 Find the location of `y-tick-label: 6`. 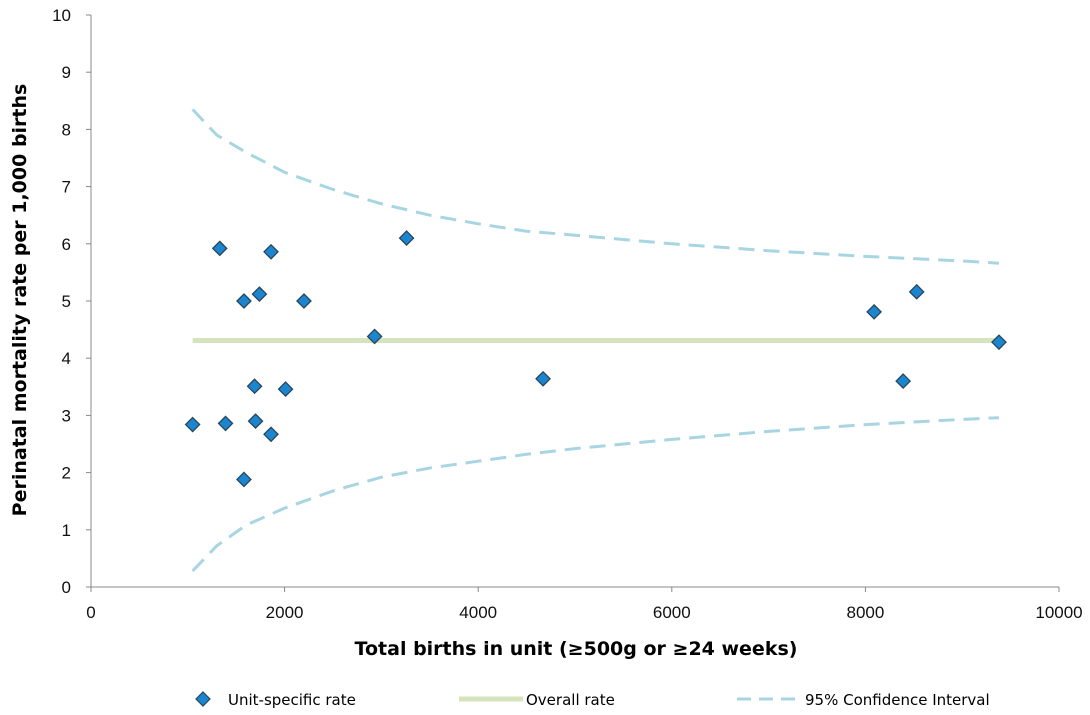

y-tick-label: 6 is located at coordinates (66, 244).